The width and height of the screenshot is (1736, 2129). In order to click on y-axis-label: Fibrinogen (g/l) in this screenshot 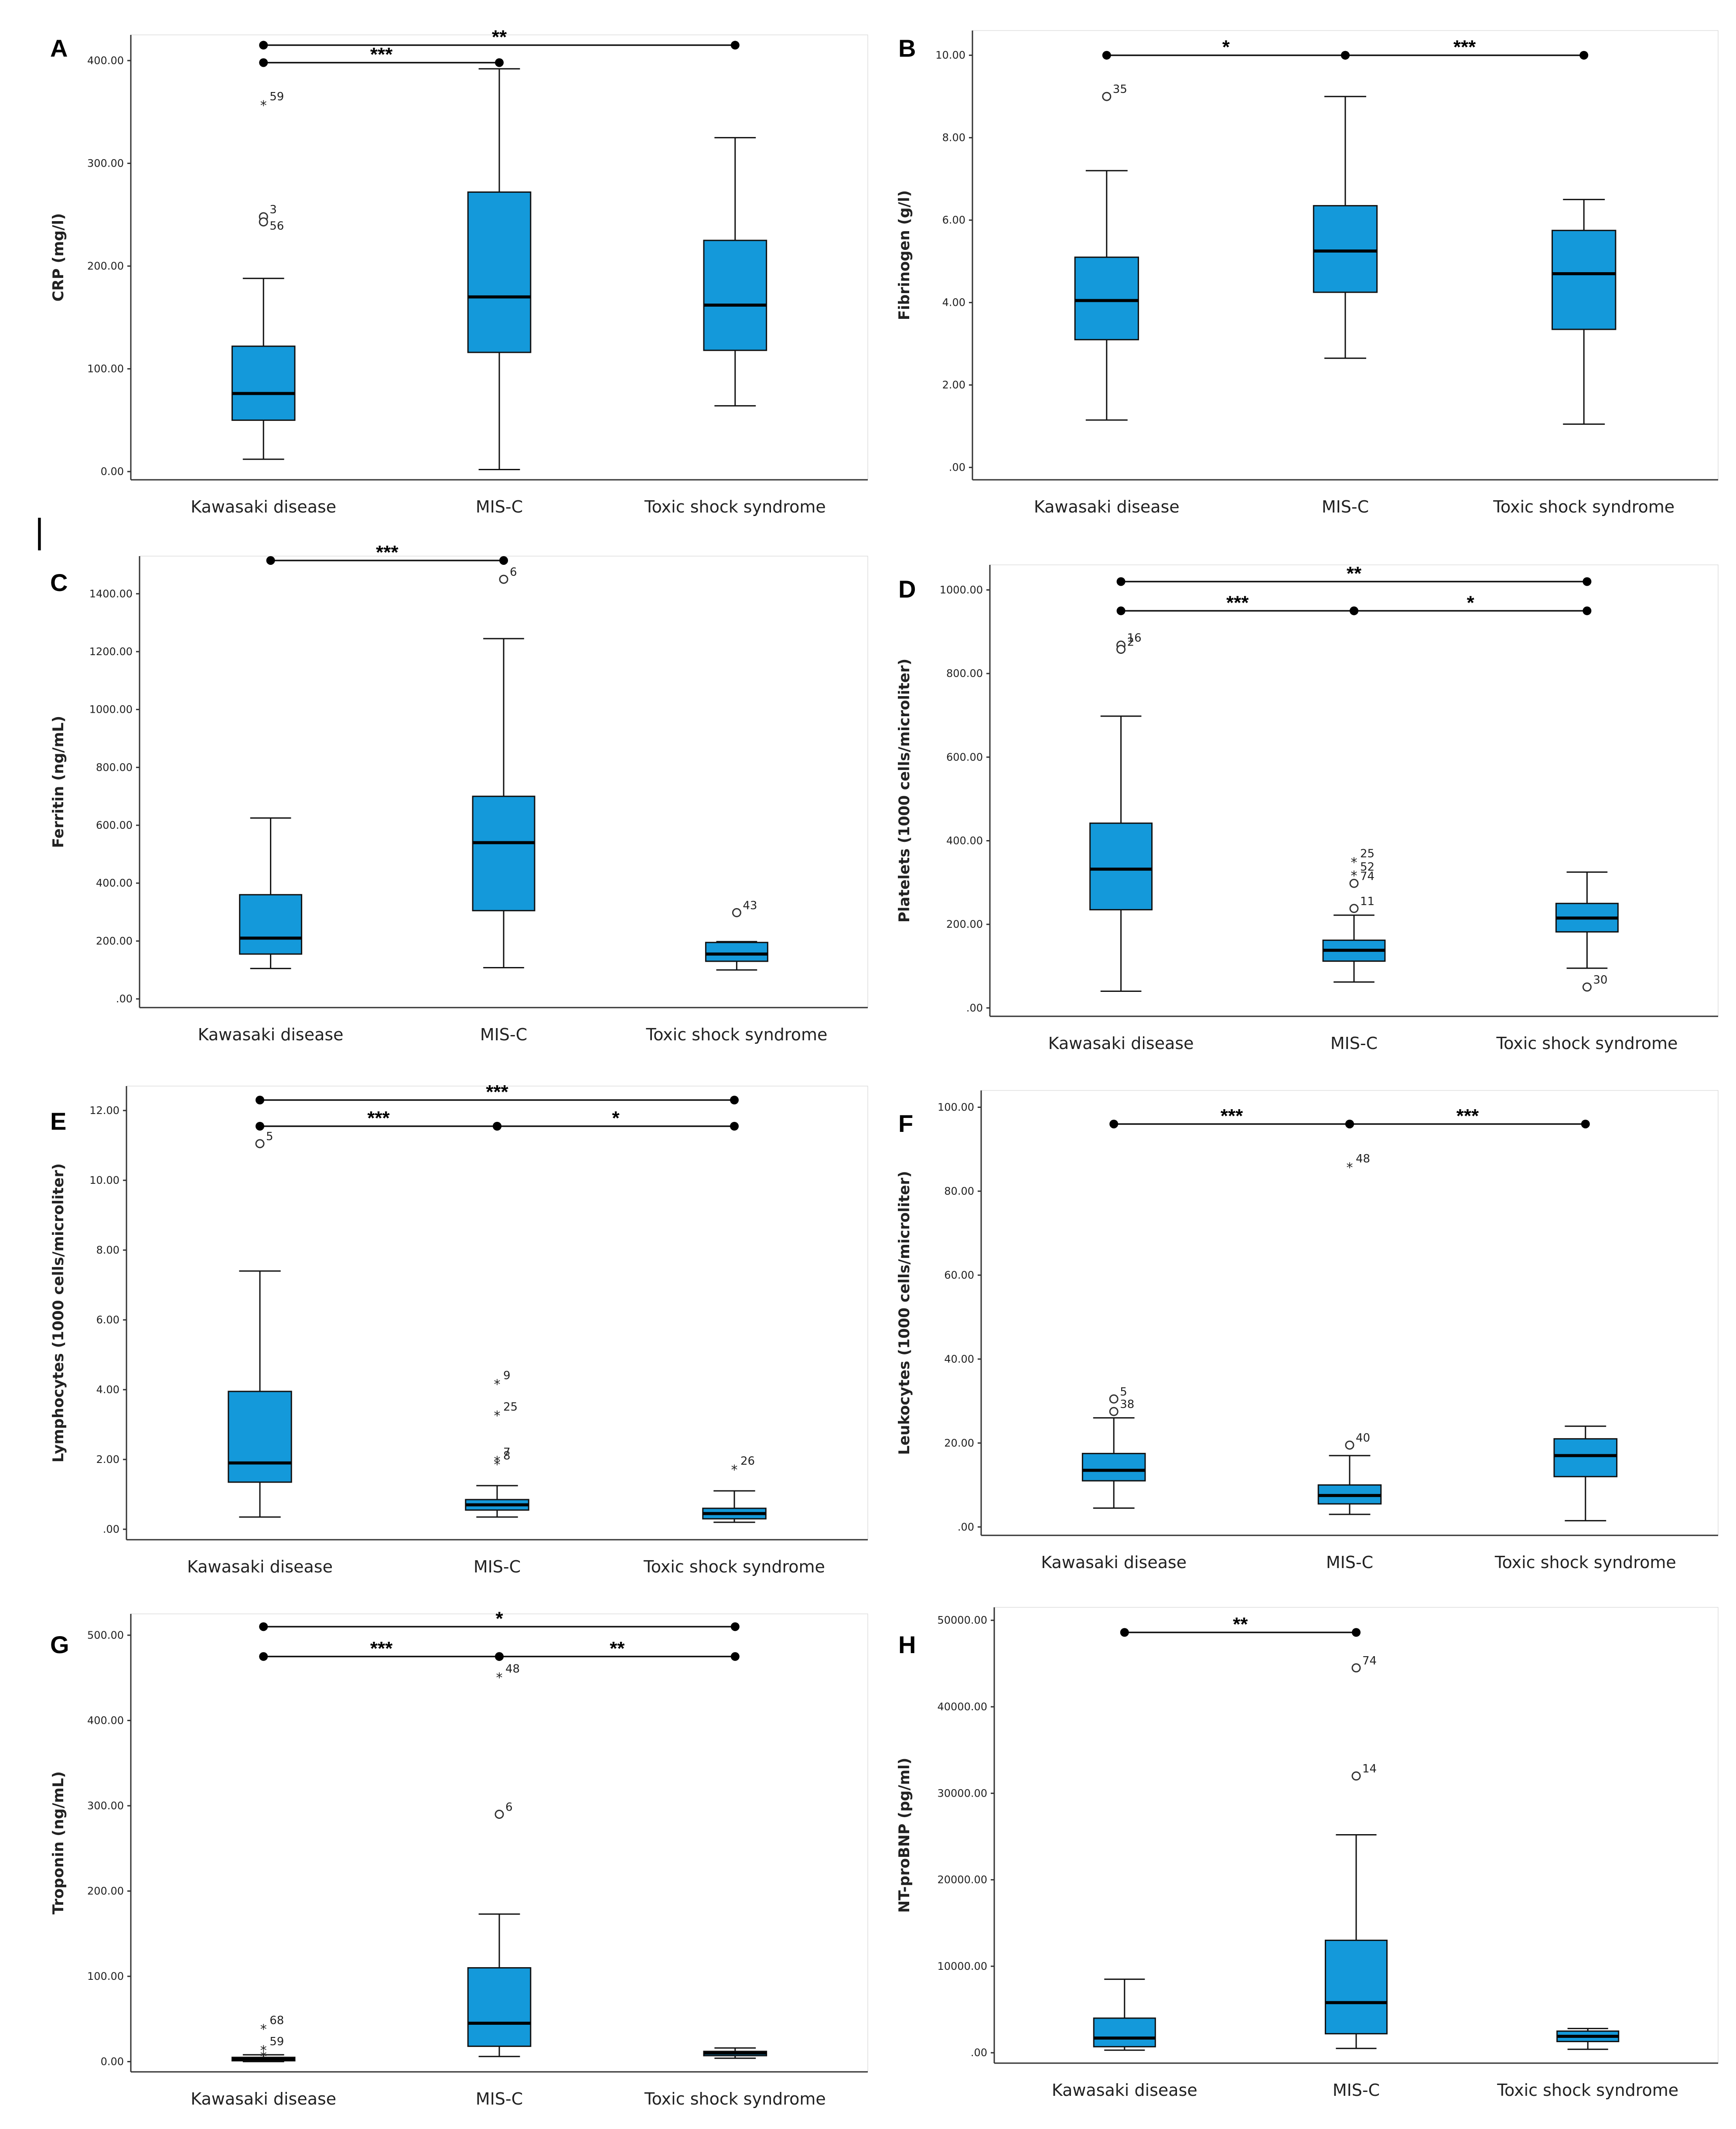, I will do `click(905, 255)`.